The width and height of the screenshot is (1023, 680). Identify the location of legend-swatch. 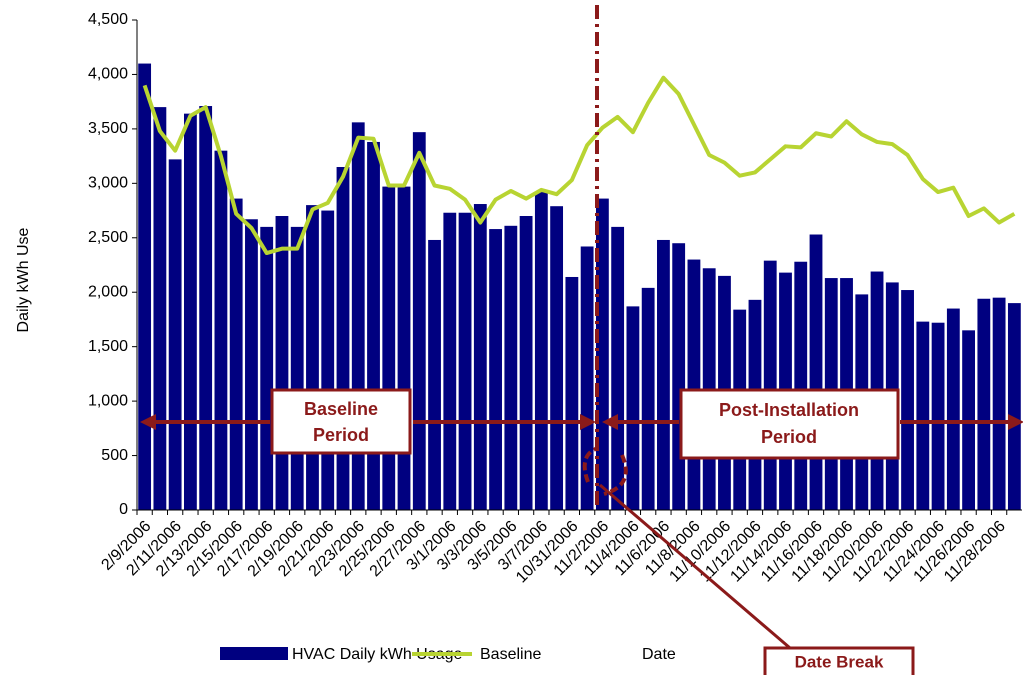
(254, 653).